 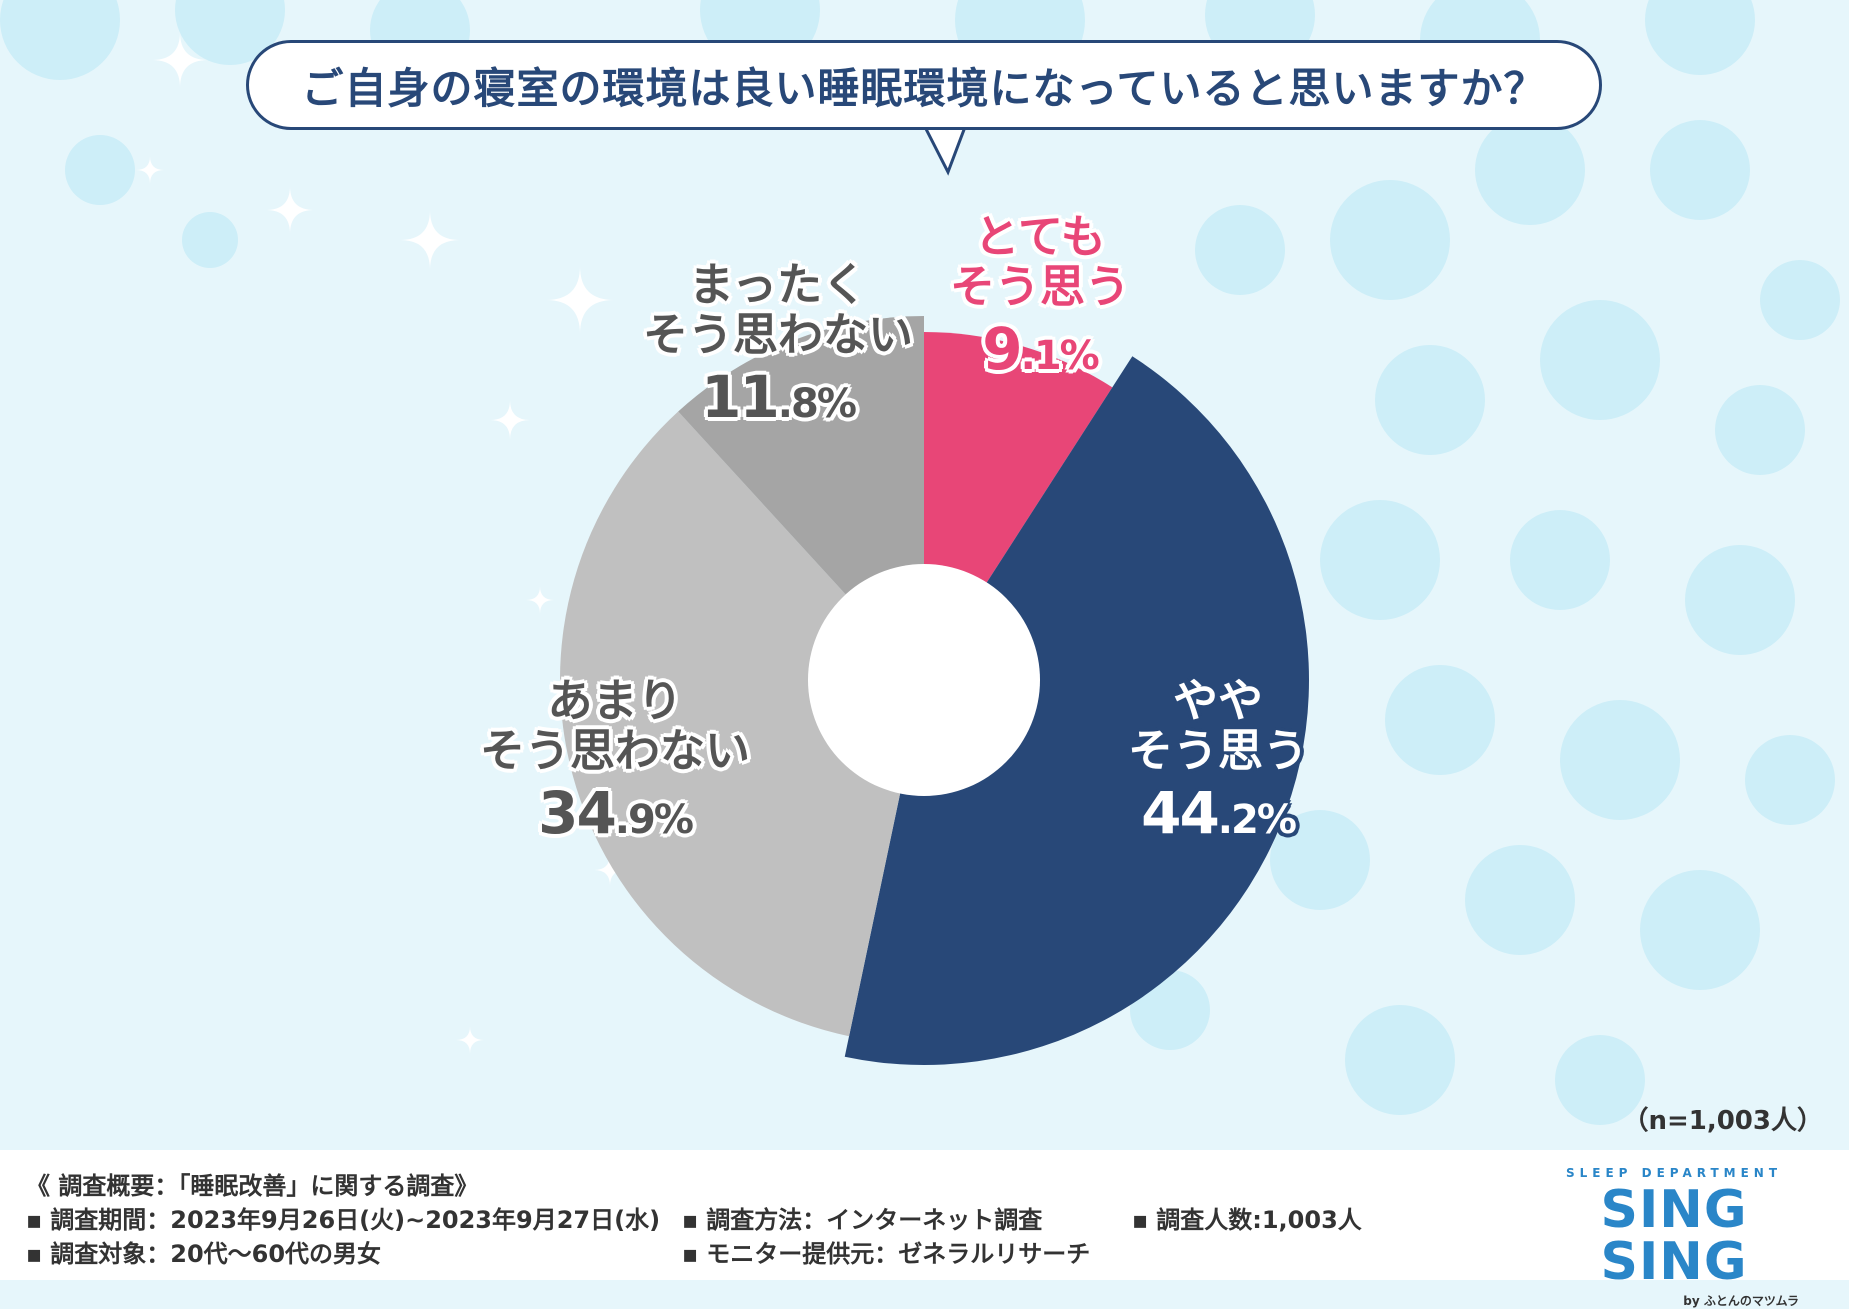 I want to click on logo-subtitle: SLEEP DEPARTMENT, so click(x=1674, y=1173).